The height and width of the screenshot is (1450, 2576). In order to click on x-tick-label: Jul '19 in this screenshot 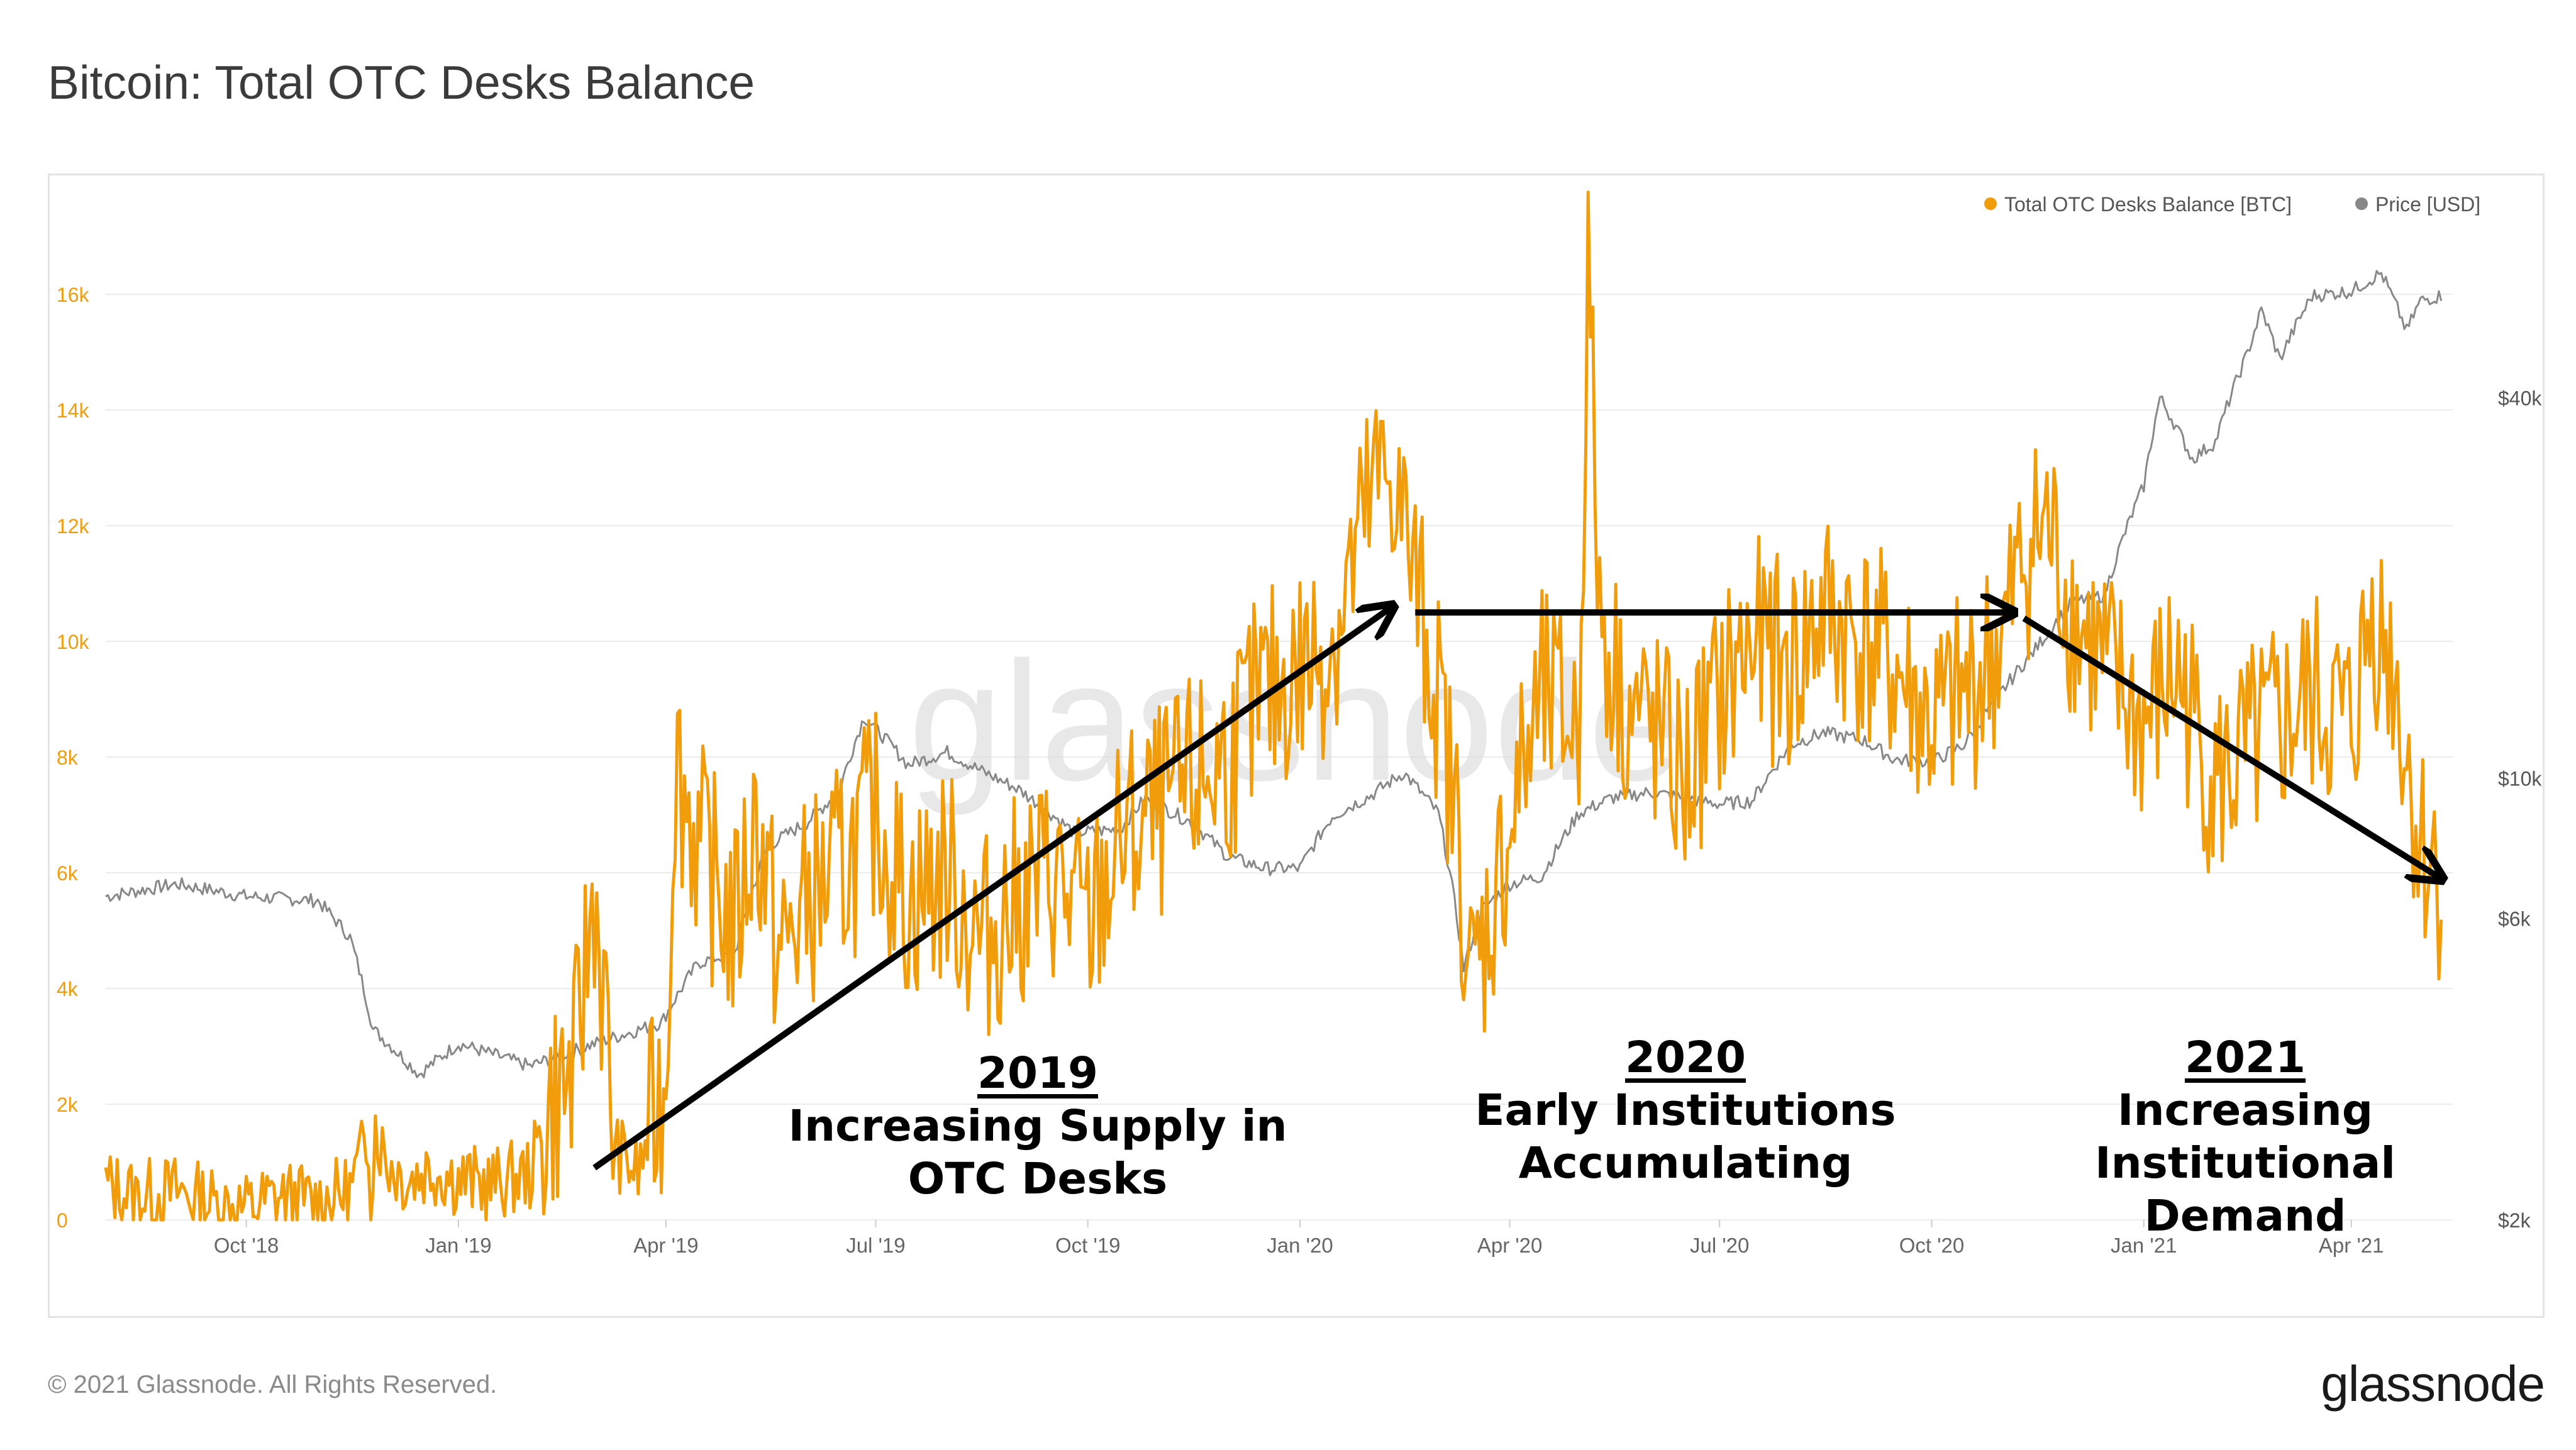, I will do `click(875, 1245)`.